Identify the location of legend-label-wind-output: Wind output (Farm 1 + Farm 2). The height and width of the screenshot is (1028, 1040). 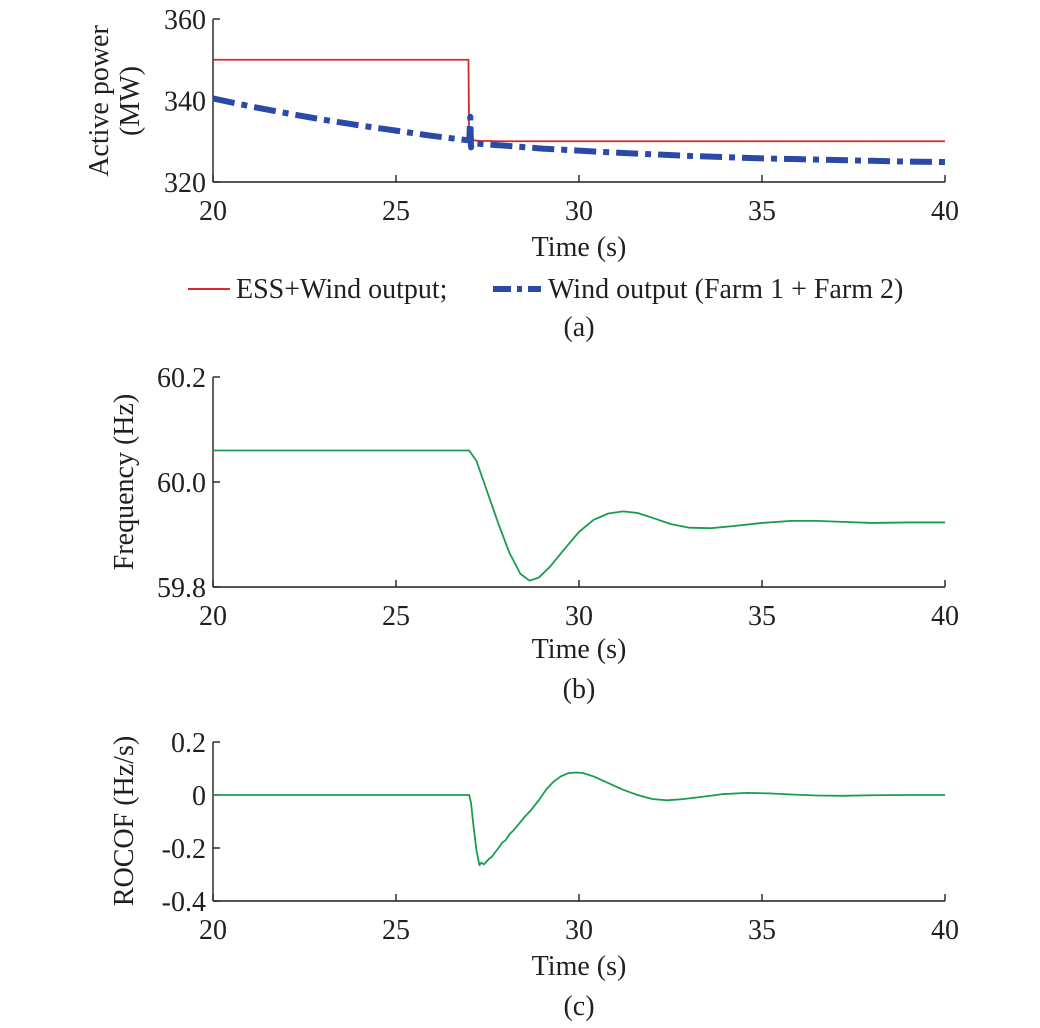
(725, 289).